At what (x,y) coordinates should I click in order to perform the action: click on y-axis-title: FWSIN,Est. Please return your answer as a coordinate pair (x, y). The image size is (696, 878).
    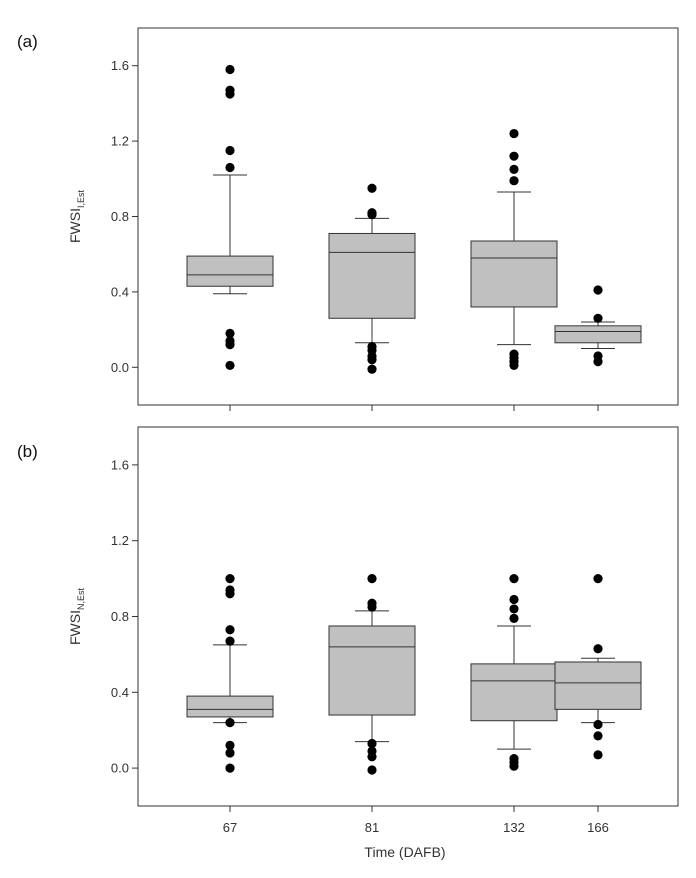
    Looking at the image, I should click on (76, 617).